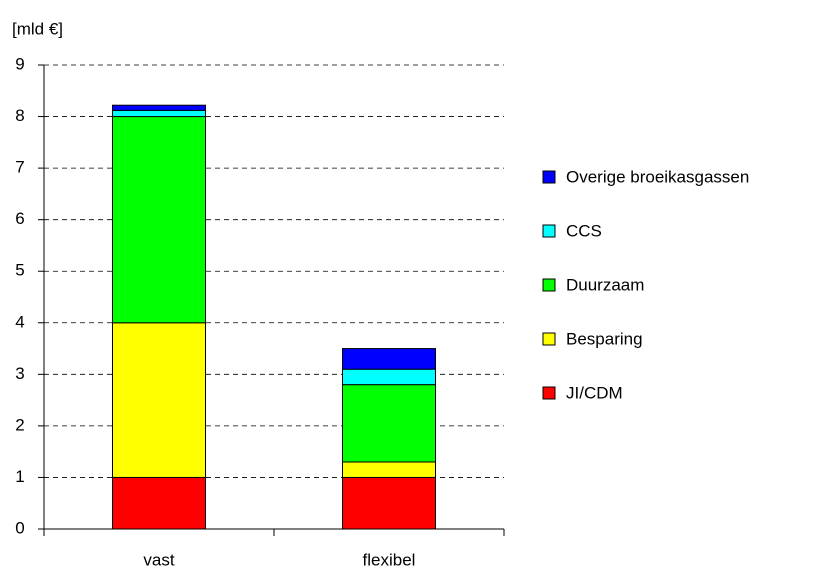 The width and height of the screenshot is (838, 574). What do you see at coordinates (594, 392) in the screenshot?
I see `legend-label: JI/CDM` at bounding box center [594, 392].